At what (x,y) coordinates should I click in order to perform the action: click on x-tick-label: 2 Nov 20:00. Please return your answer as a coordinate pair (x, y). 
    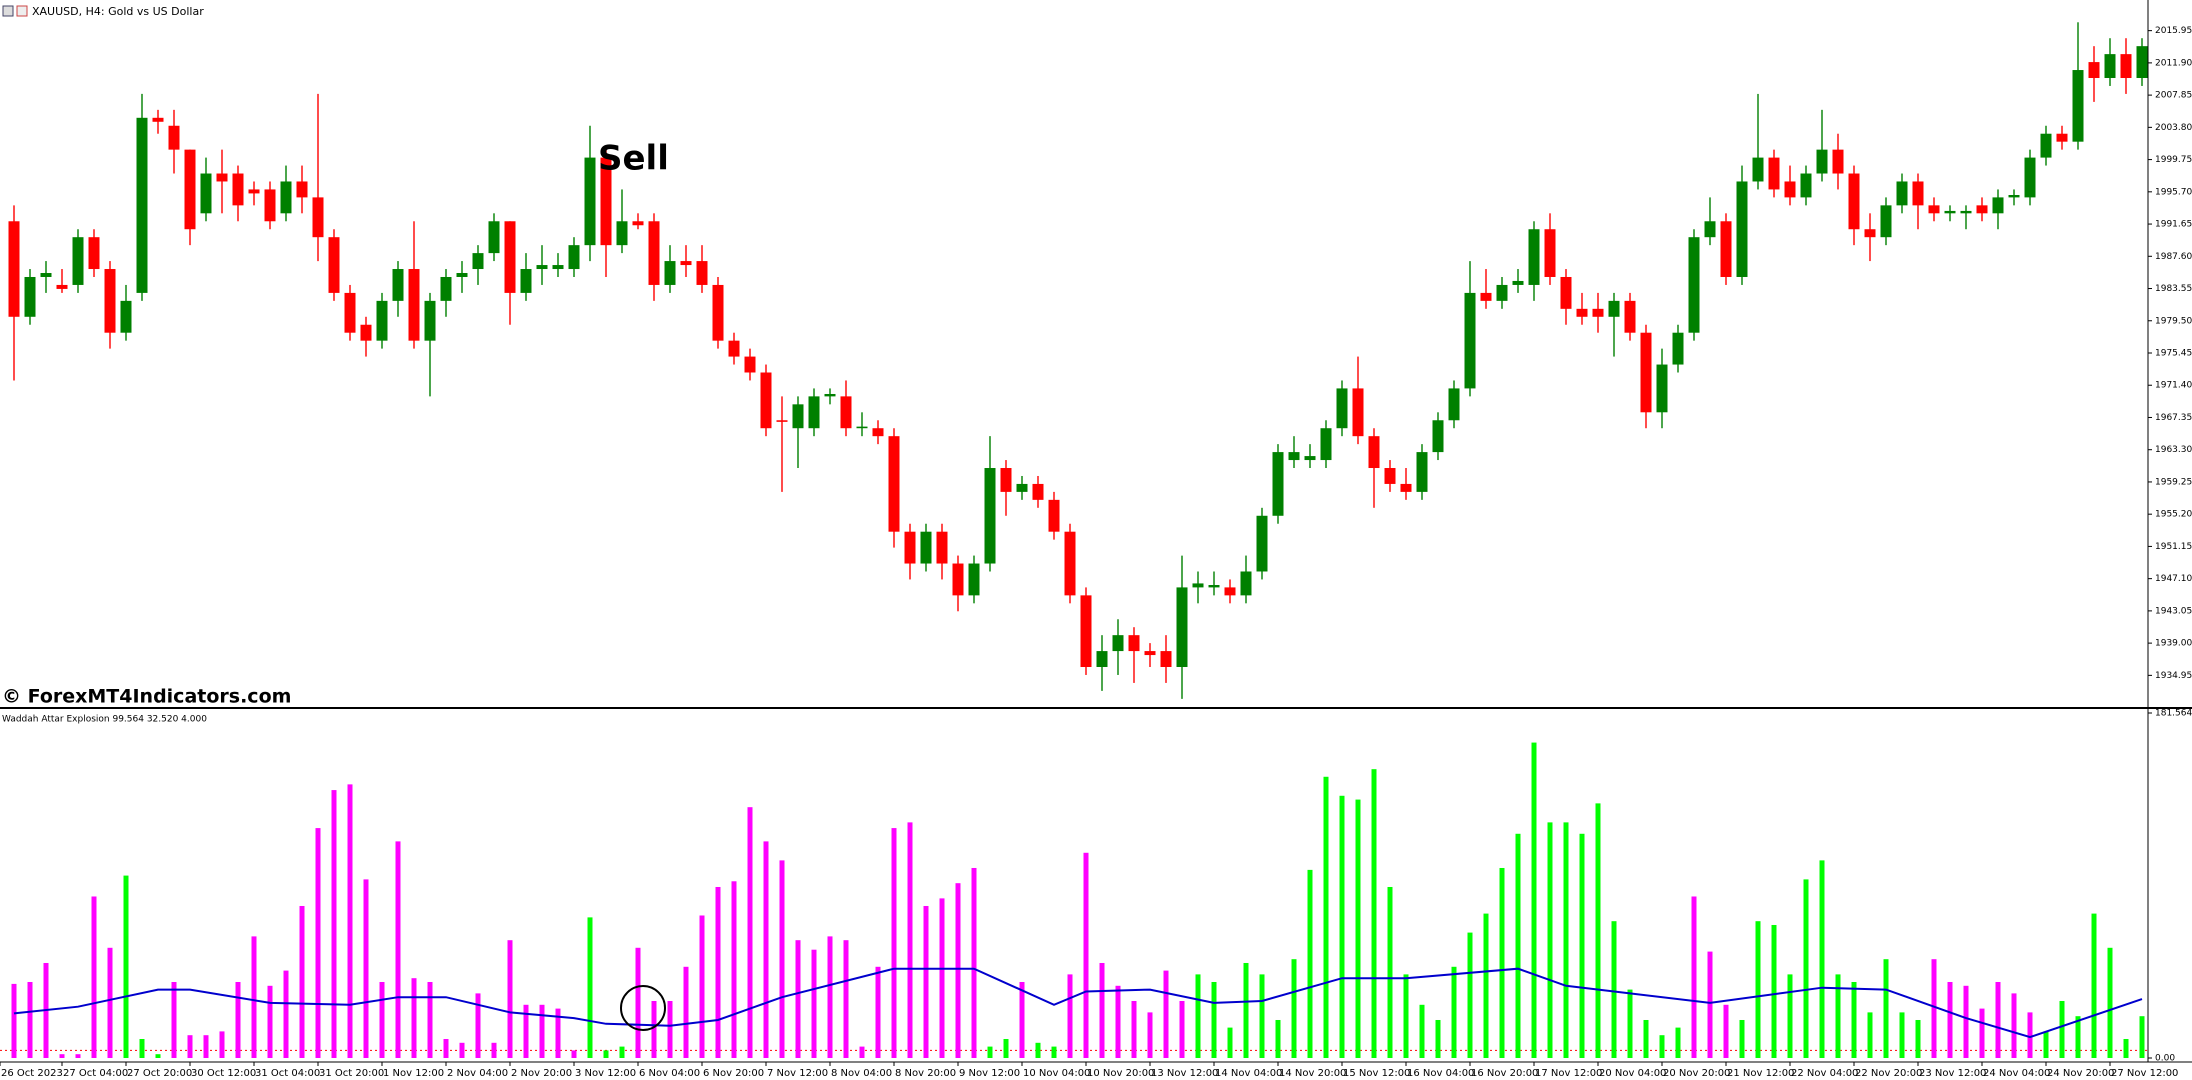
    Looking at the image, I should click on (541, 1073).